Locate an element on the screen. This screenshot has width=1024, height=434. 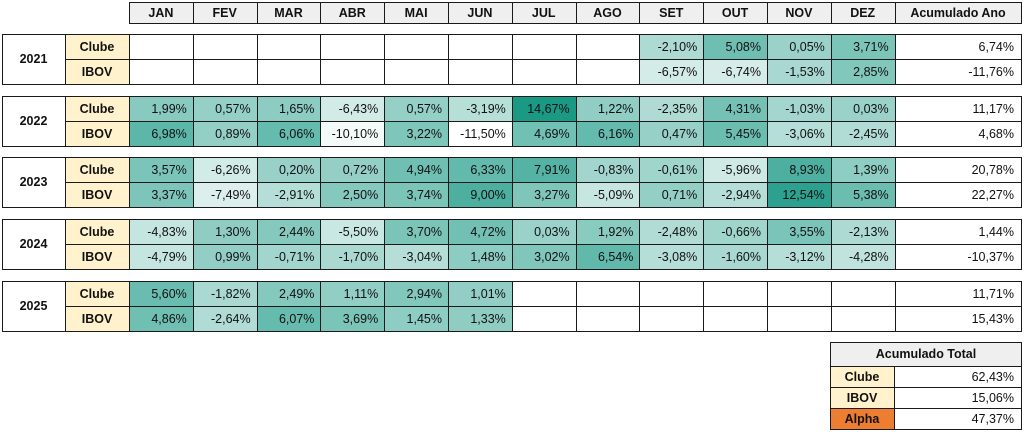
value-cell-2025-clube-jun: 1,01% is located at coordinates (480, 293).